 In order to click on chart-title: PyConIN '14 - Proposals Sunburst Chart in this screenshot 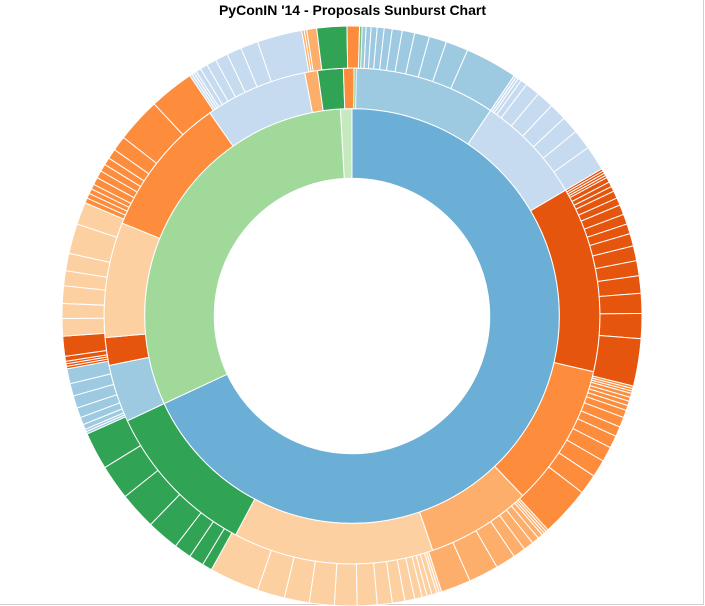, I will do `click(352, 10)`.